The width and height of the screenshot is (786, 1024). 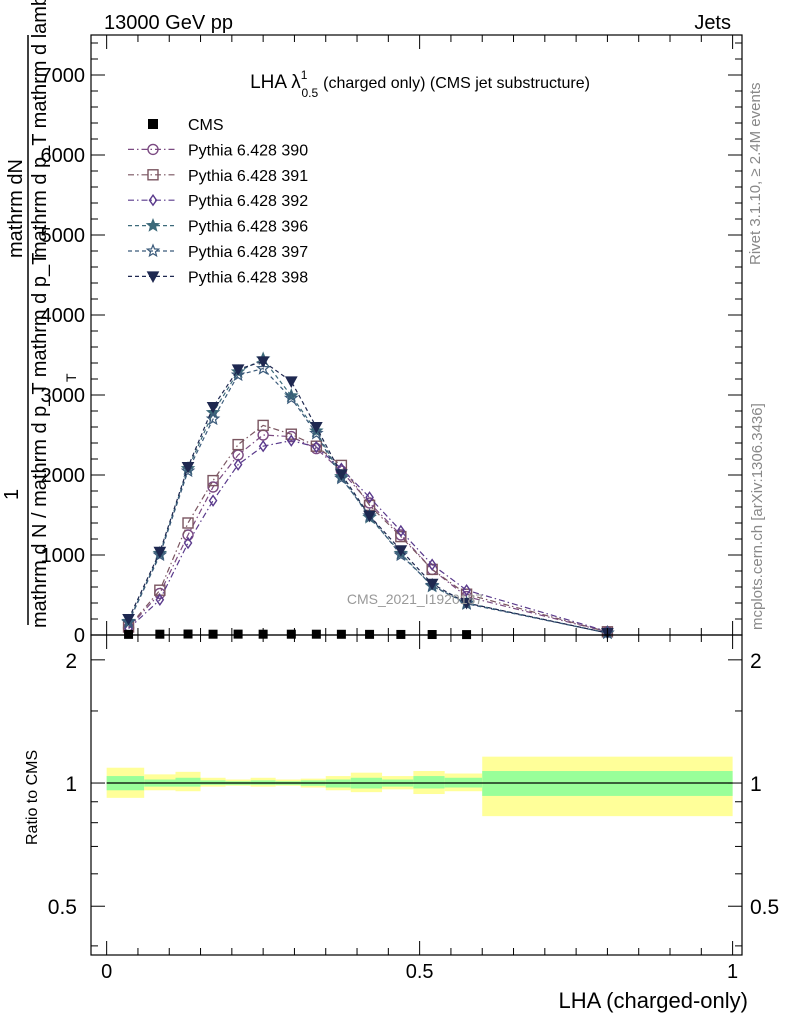 What do you see at coordinates (71, 377) in the screenshot?
I see `ylabel-subscript: T` at bounding box center [71, 377].